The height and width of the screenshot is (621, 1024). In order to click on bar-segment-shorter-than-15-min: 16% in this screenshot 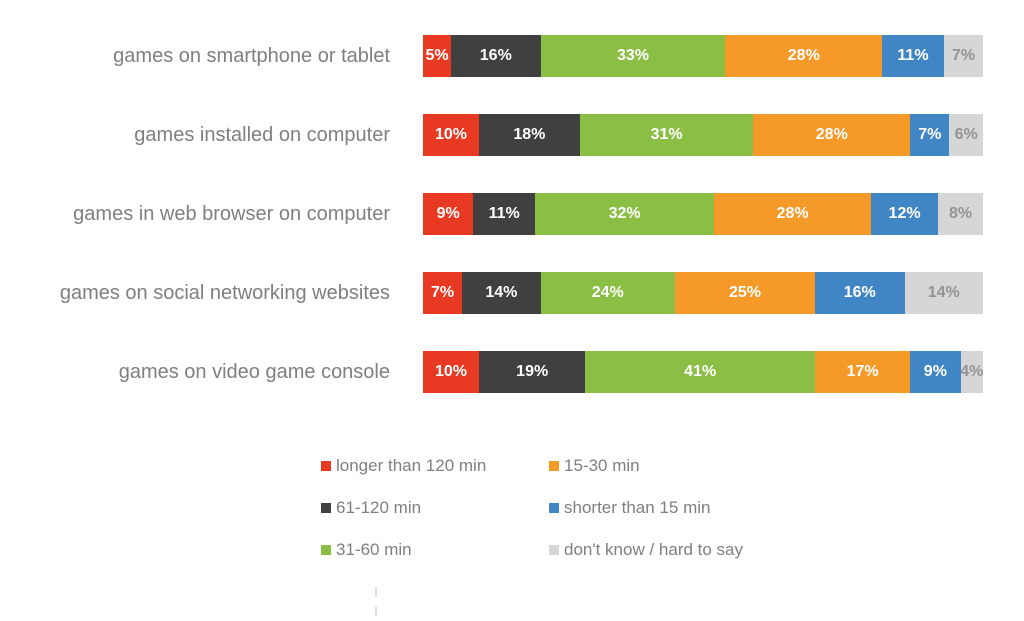, I will do `click(859, 293)`.